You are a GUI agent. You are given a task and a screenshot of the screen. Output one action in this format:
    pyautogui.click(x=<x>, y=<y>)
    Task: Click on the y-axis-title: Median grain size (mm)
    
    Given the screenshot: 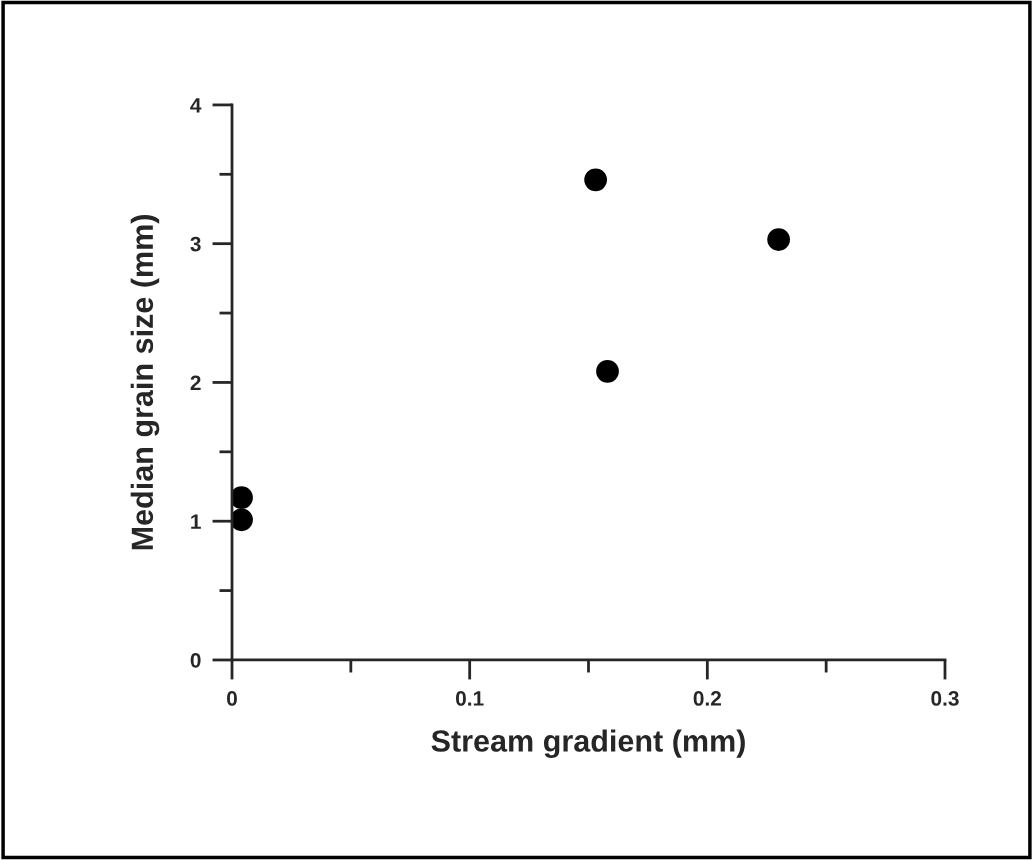 What is the action you would take?
    pyautogui.click(x=145, y=382)
    